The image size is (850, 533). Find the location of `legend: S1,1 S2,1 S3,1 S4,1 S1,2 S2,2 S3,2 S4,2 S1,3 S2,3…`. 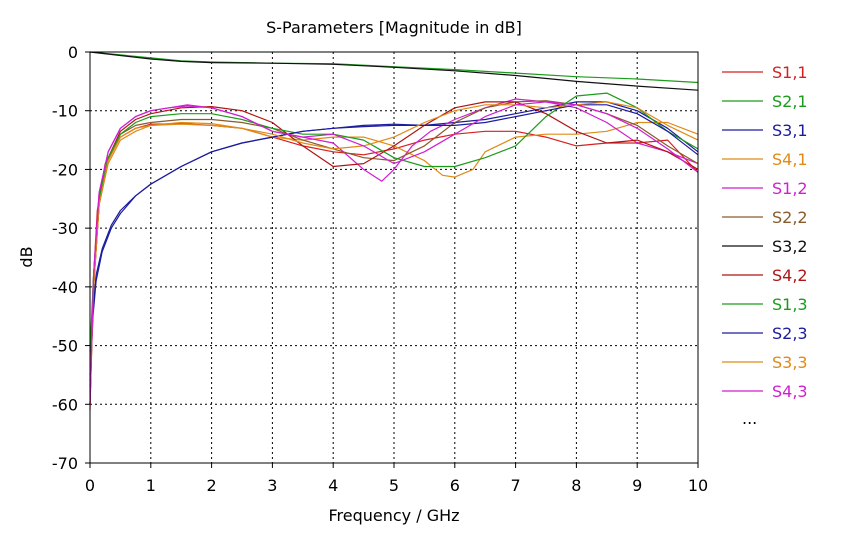

legend: S1,1 S2,1 S3,1 S4,1 S1,2 S2,2 S3,2 S4,2 S1,3 S2,3… is located at coordinates (765, 245).